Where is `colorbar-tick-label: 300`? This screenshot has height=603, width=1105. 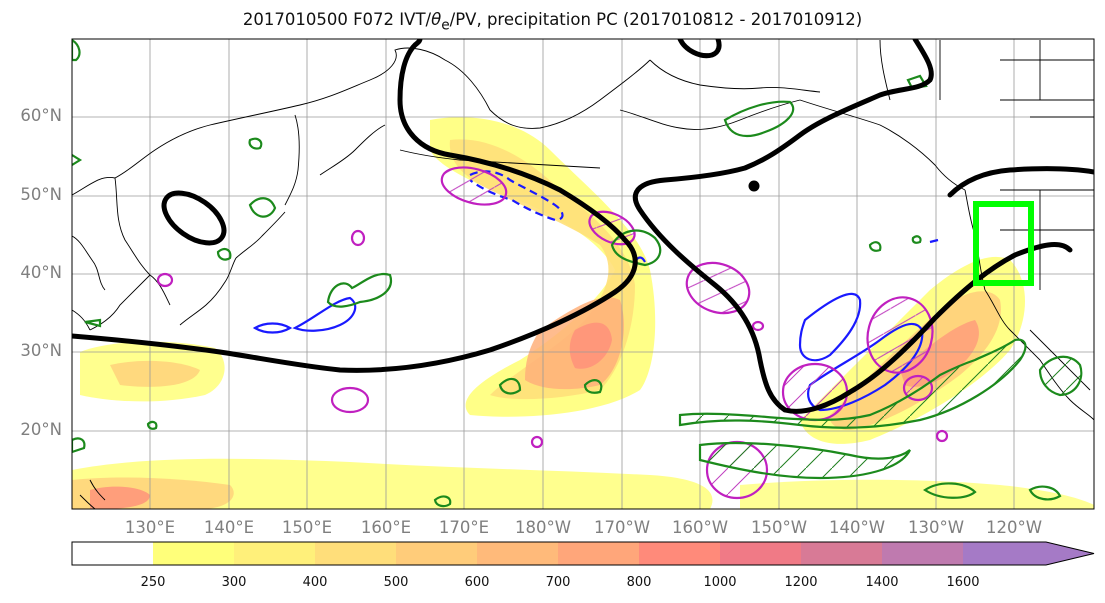
colorbar-tick-label: 300 is located at coordinates (234, 582).